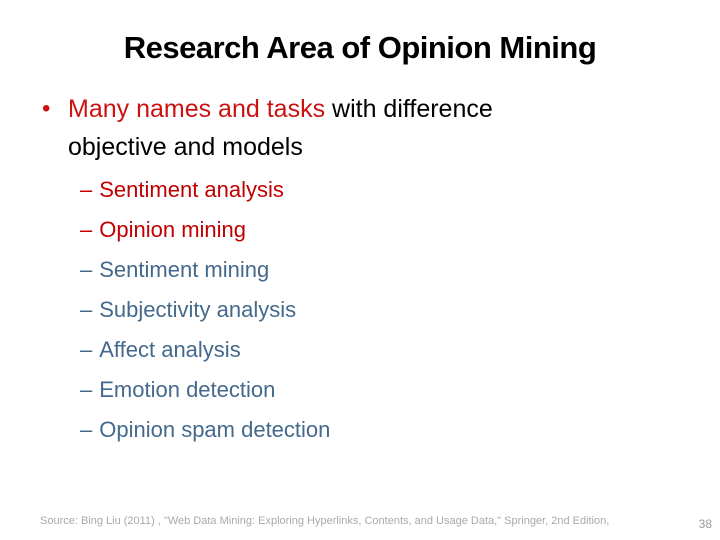 The height and width of the screenshot is (540, 720). I want to click on list-item: – Opinion mining, so click(205, 230).